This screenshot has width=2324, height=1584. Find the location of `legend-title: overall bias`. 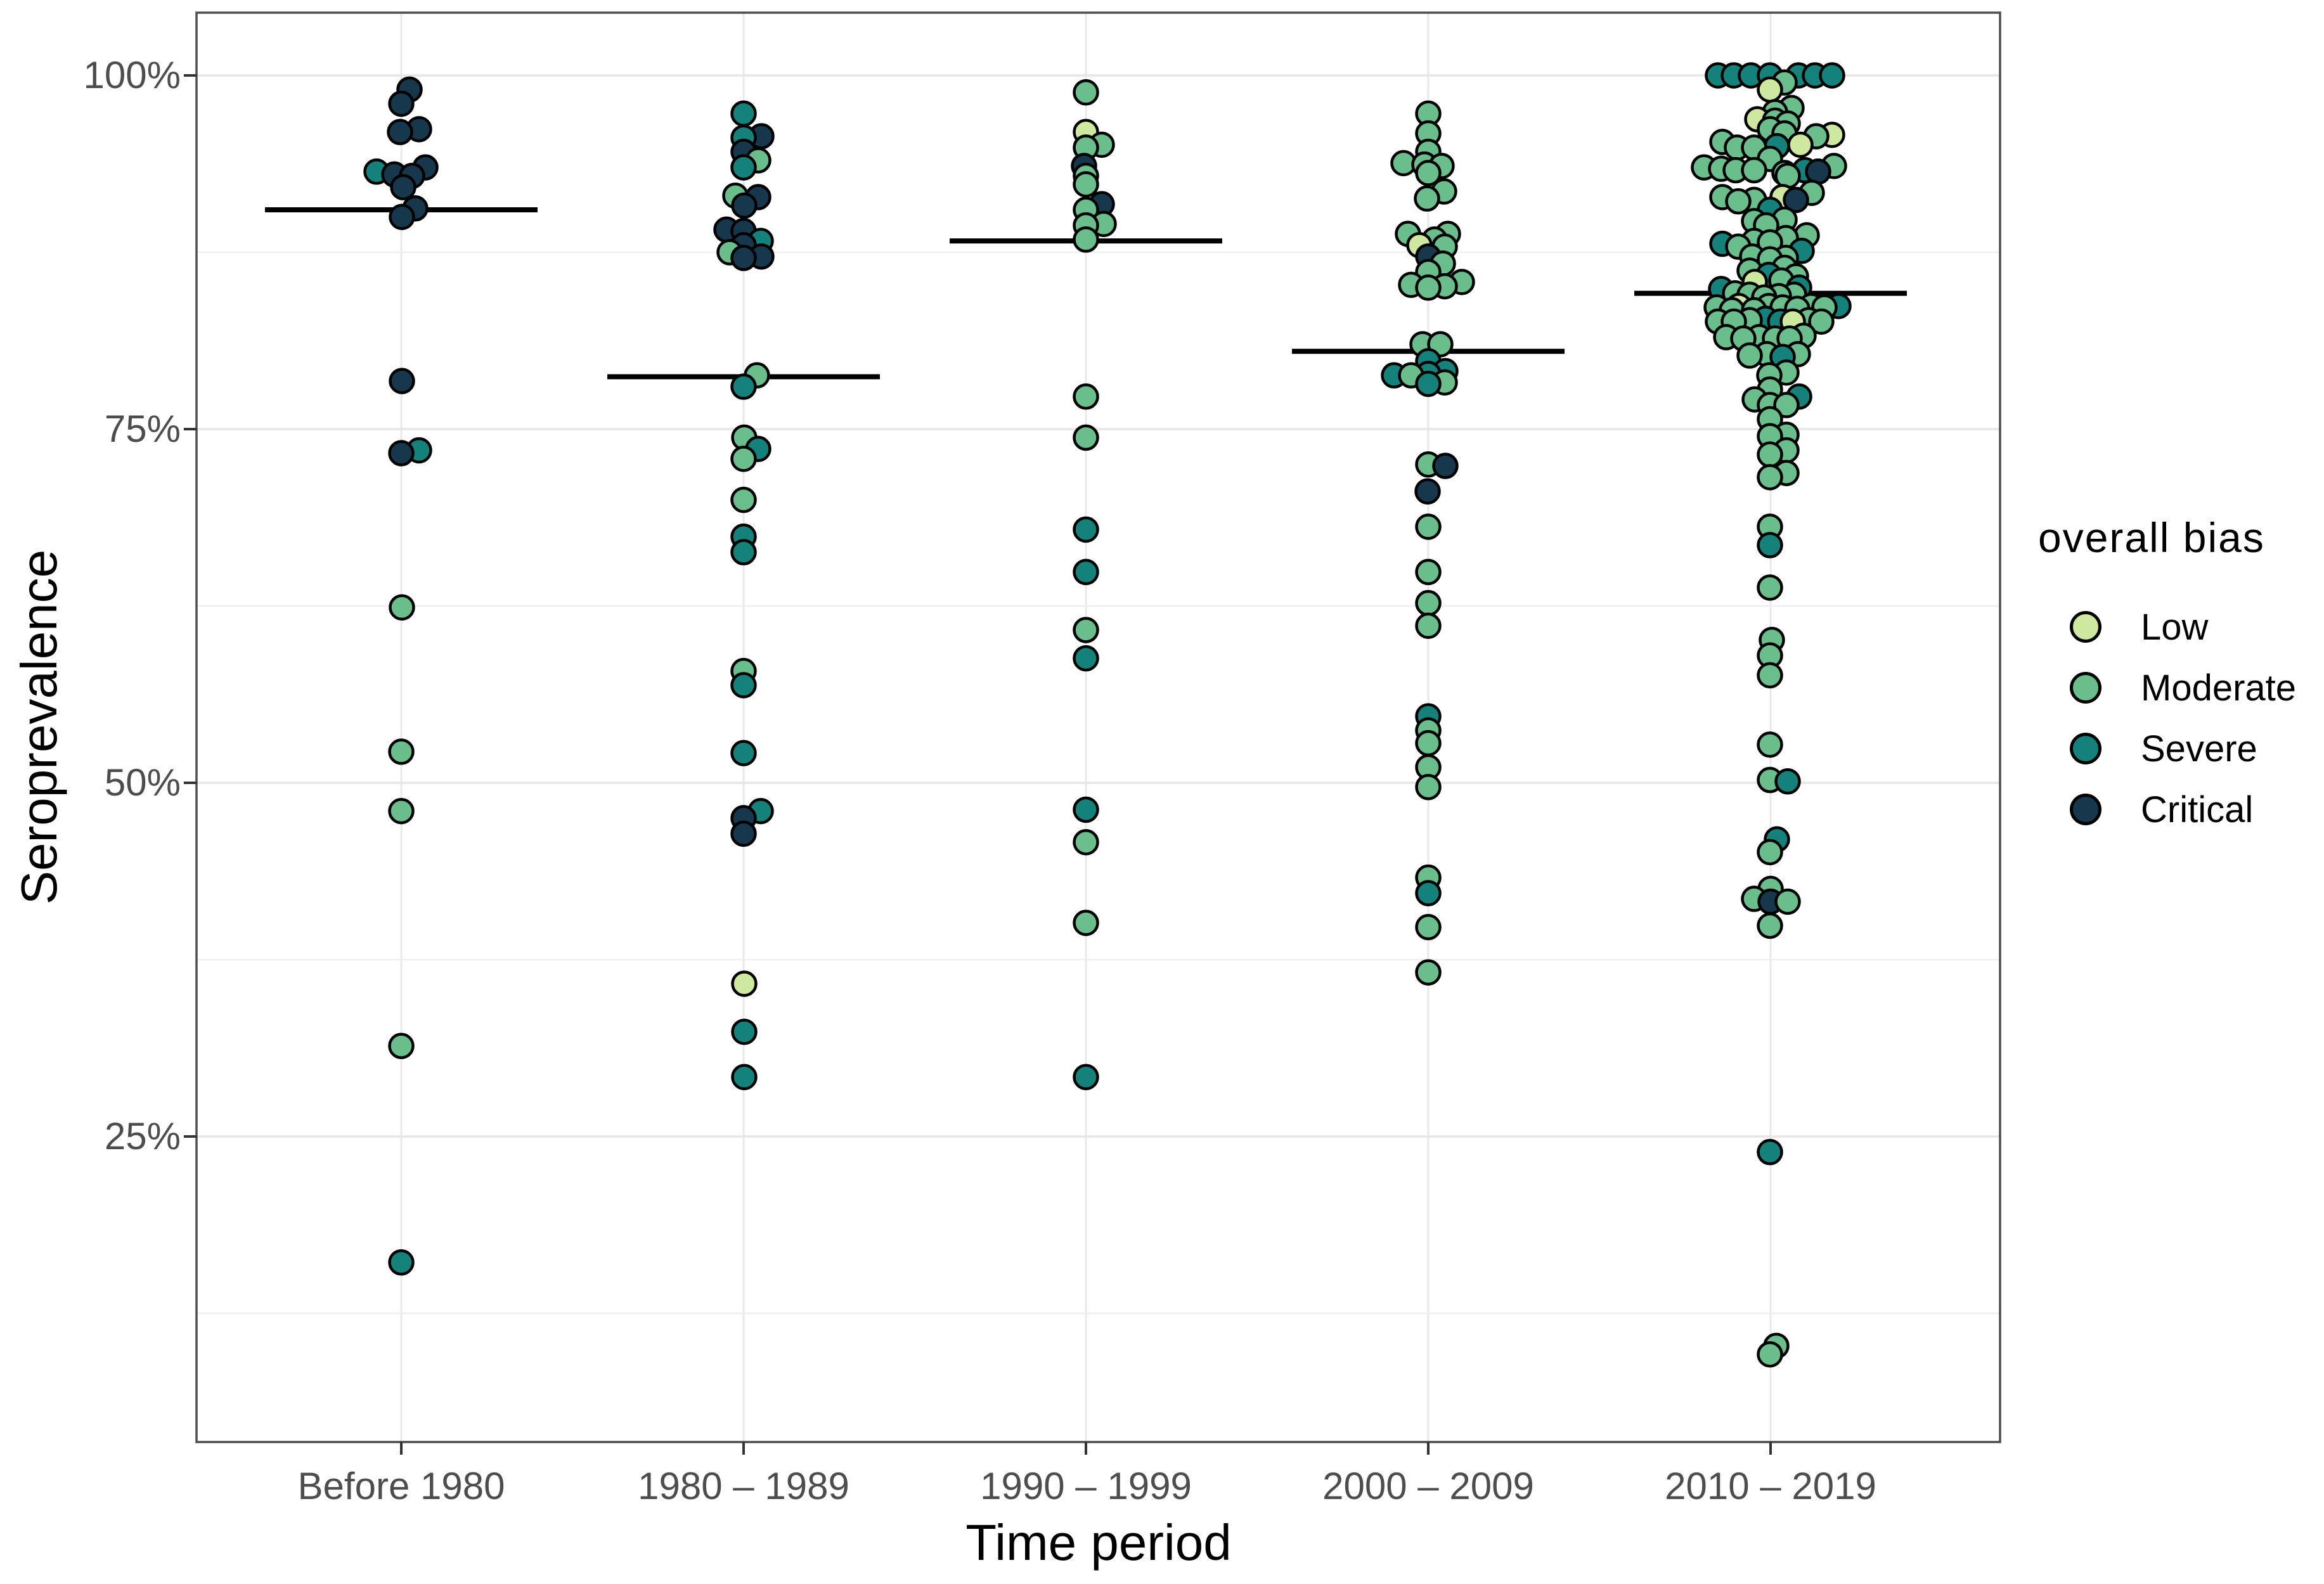

legend-title: overall bias is located at coordinates (2151, 537).